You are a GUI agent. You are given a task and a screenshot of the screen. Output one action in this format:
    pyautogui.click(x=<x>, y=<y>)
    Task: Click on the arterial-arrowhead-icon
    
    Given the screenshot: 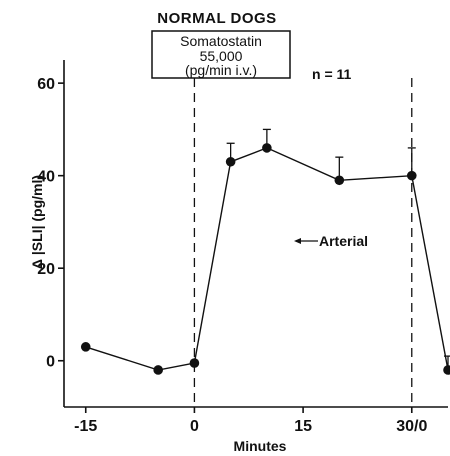 What is the action you would take?
    pyautogui.click(x=297, y=241)
    